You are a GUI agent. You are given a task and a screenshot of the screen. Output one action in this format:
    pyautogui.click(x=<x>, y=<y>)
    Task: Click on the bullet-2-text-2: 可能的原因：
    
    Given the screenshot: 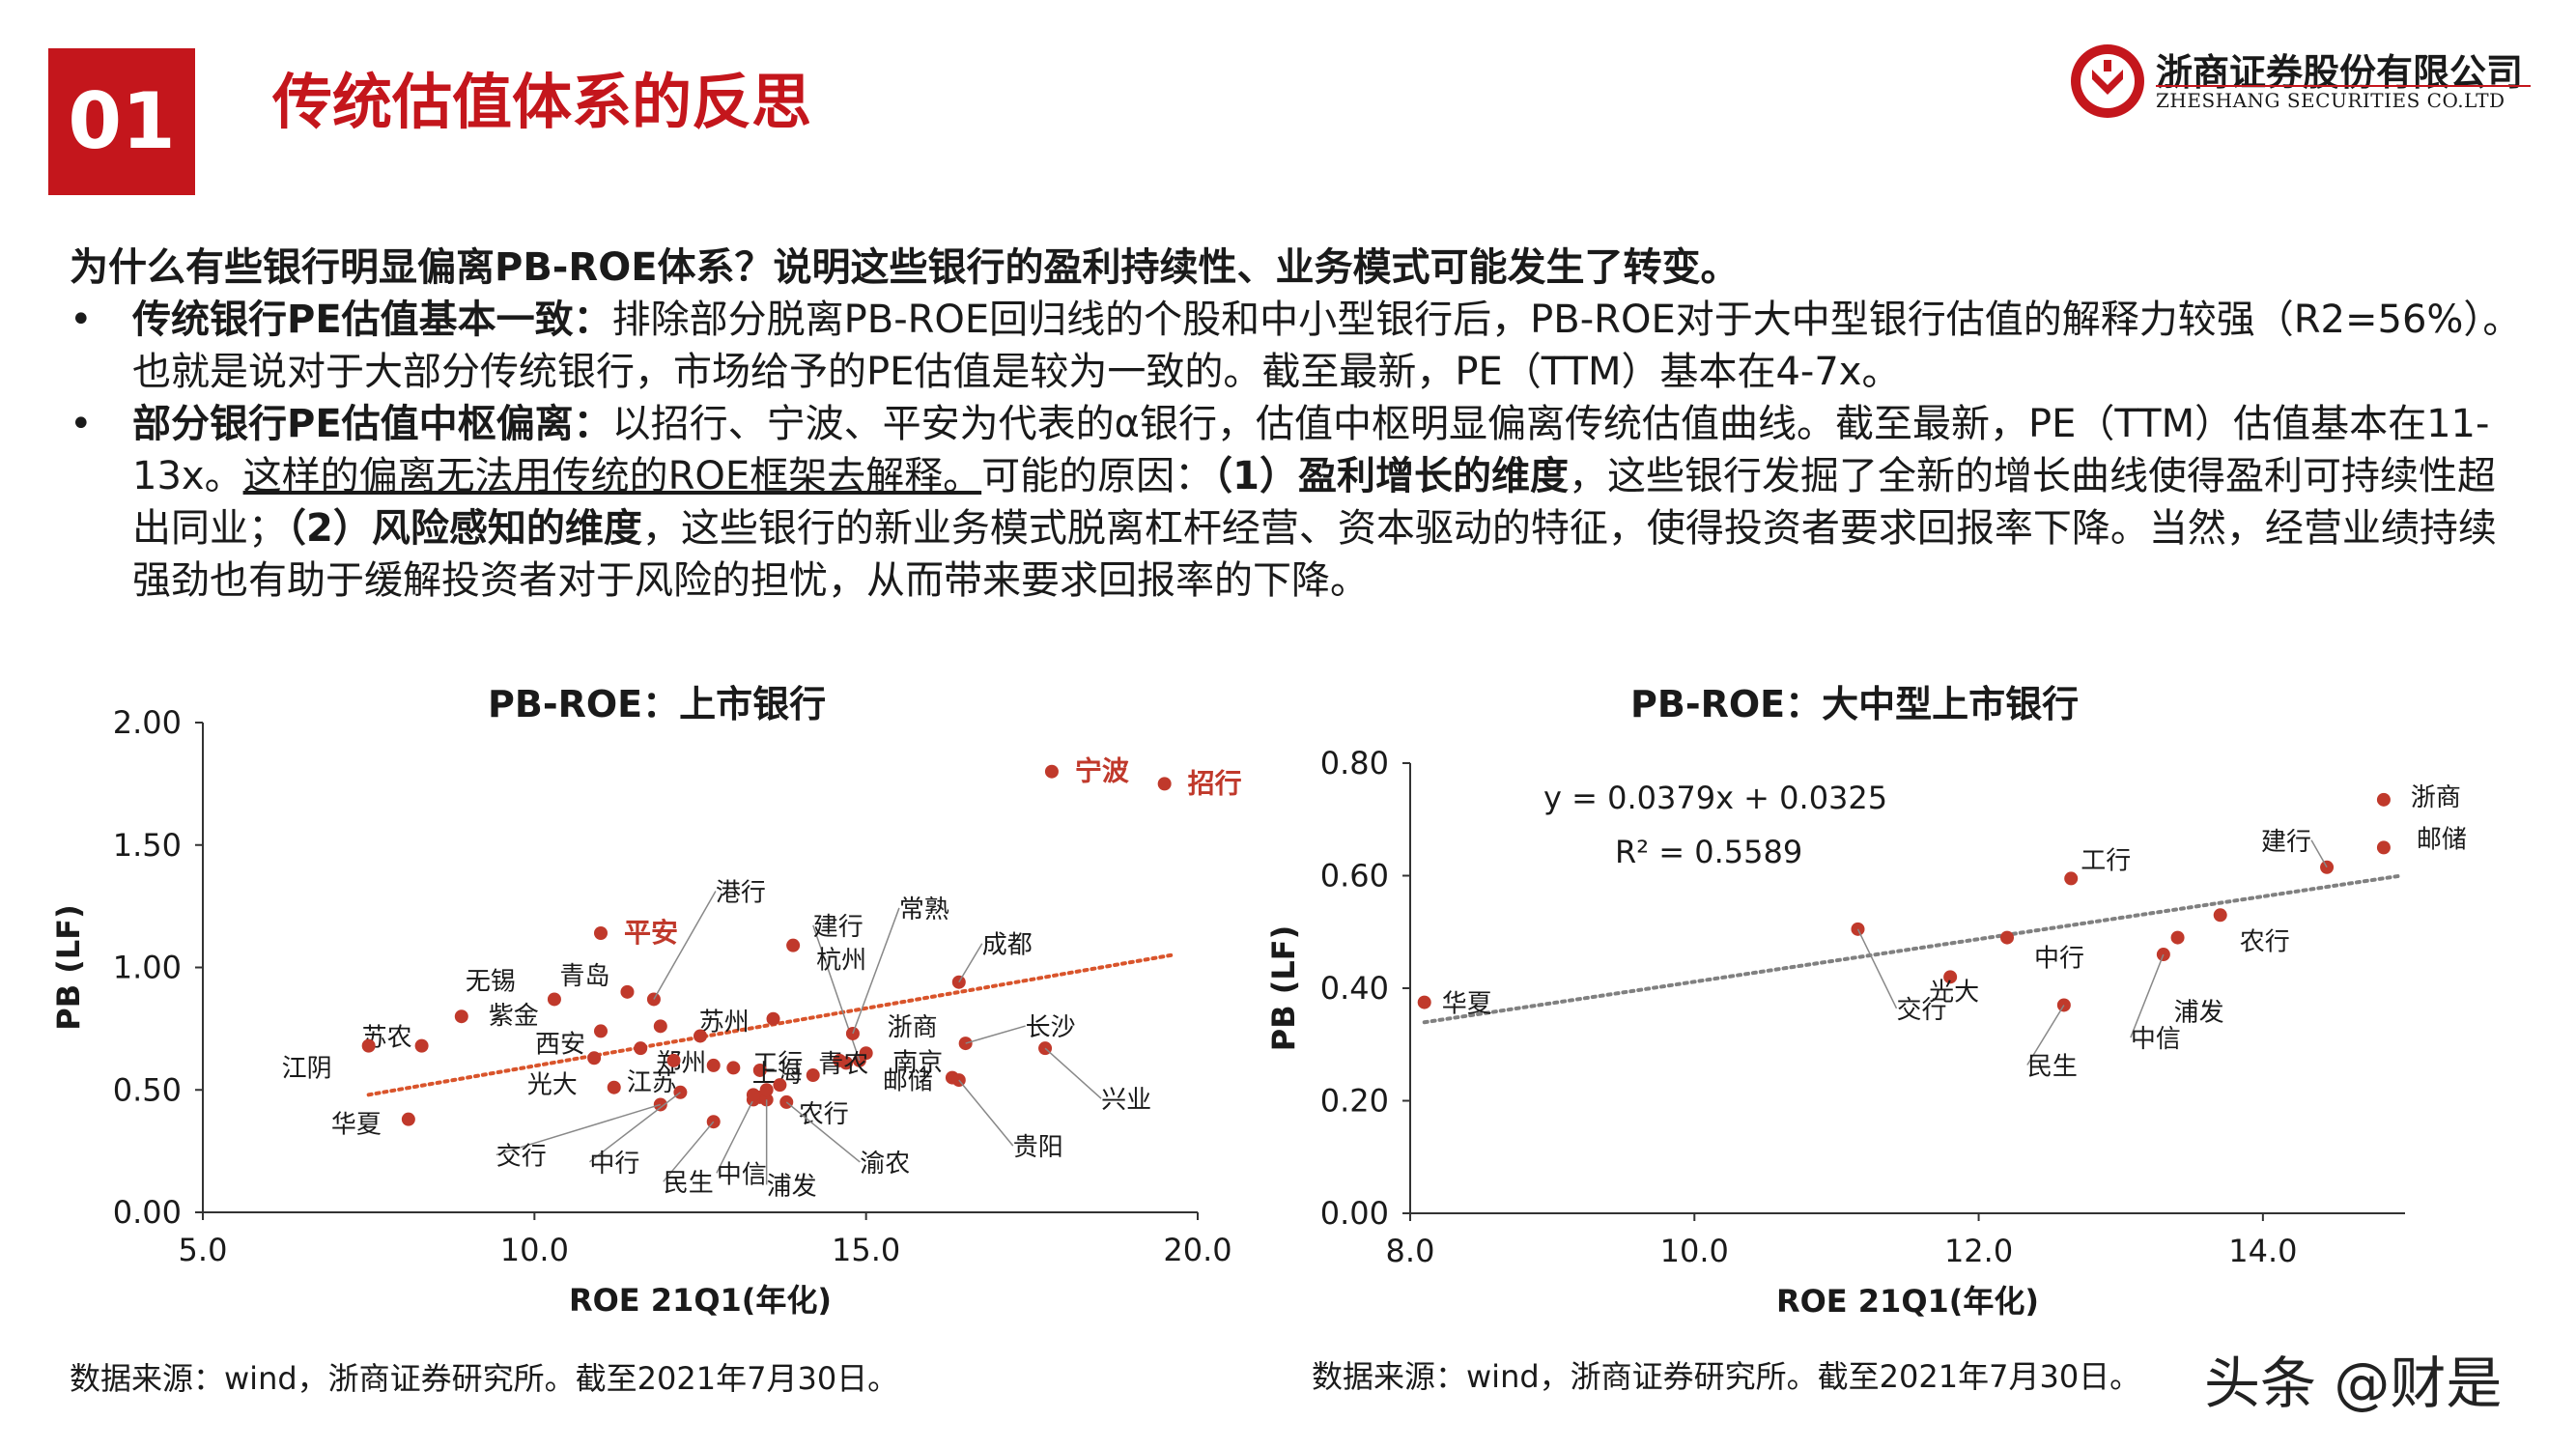 What is the action you would take?
    pyautogui.click(x=1097, y=476)
    